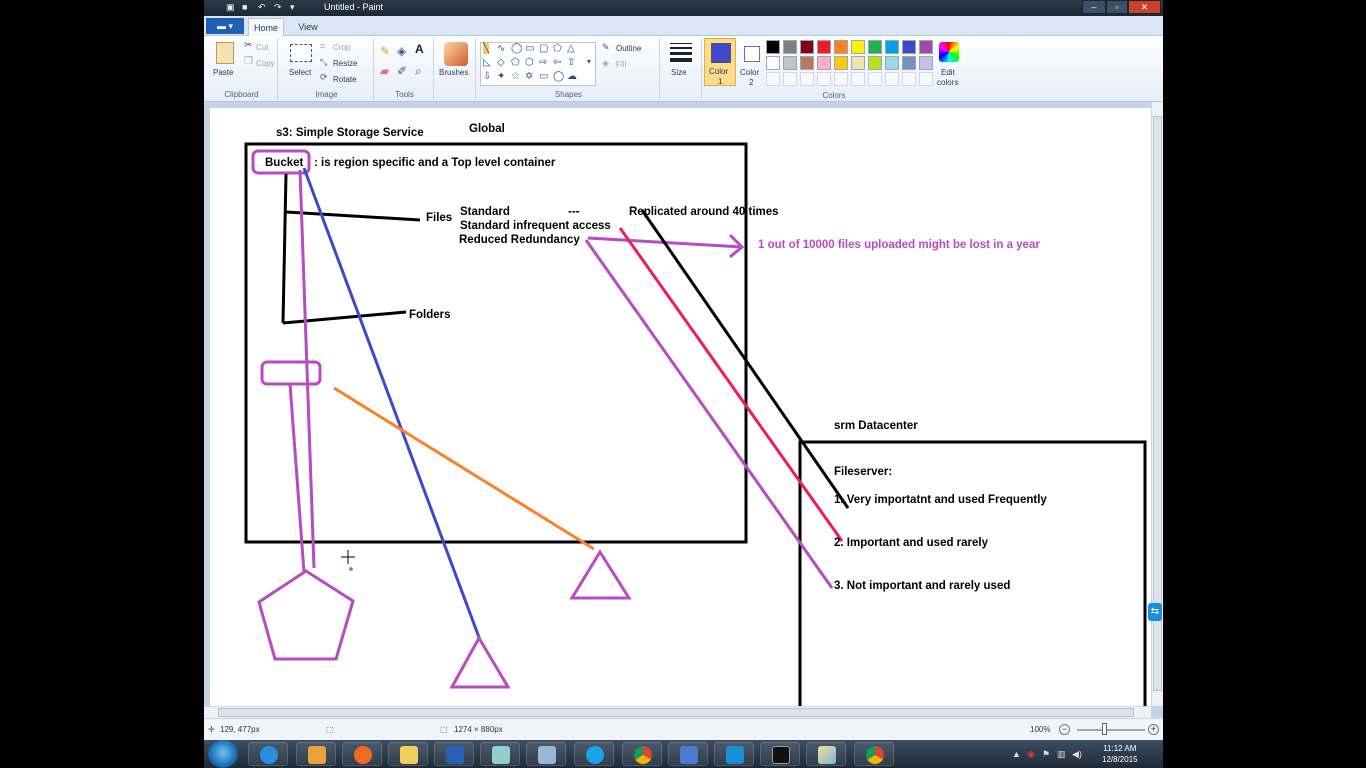 The image size is (1366, 768). I want to click on color-picker-icon: ✐, so click(402, 71).